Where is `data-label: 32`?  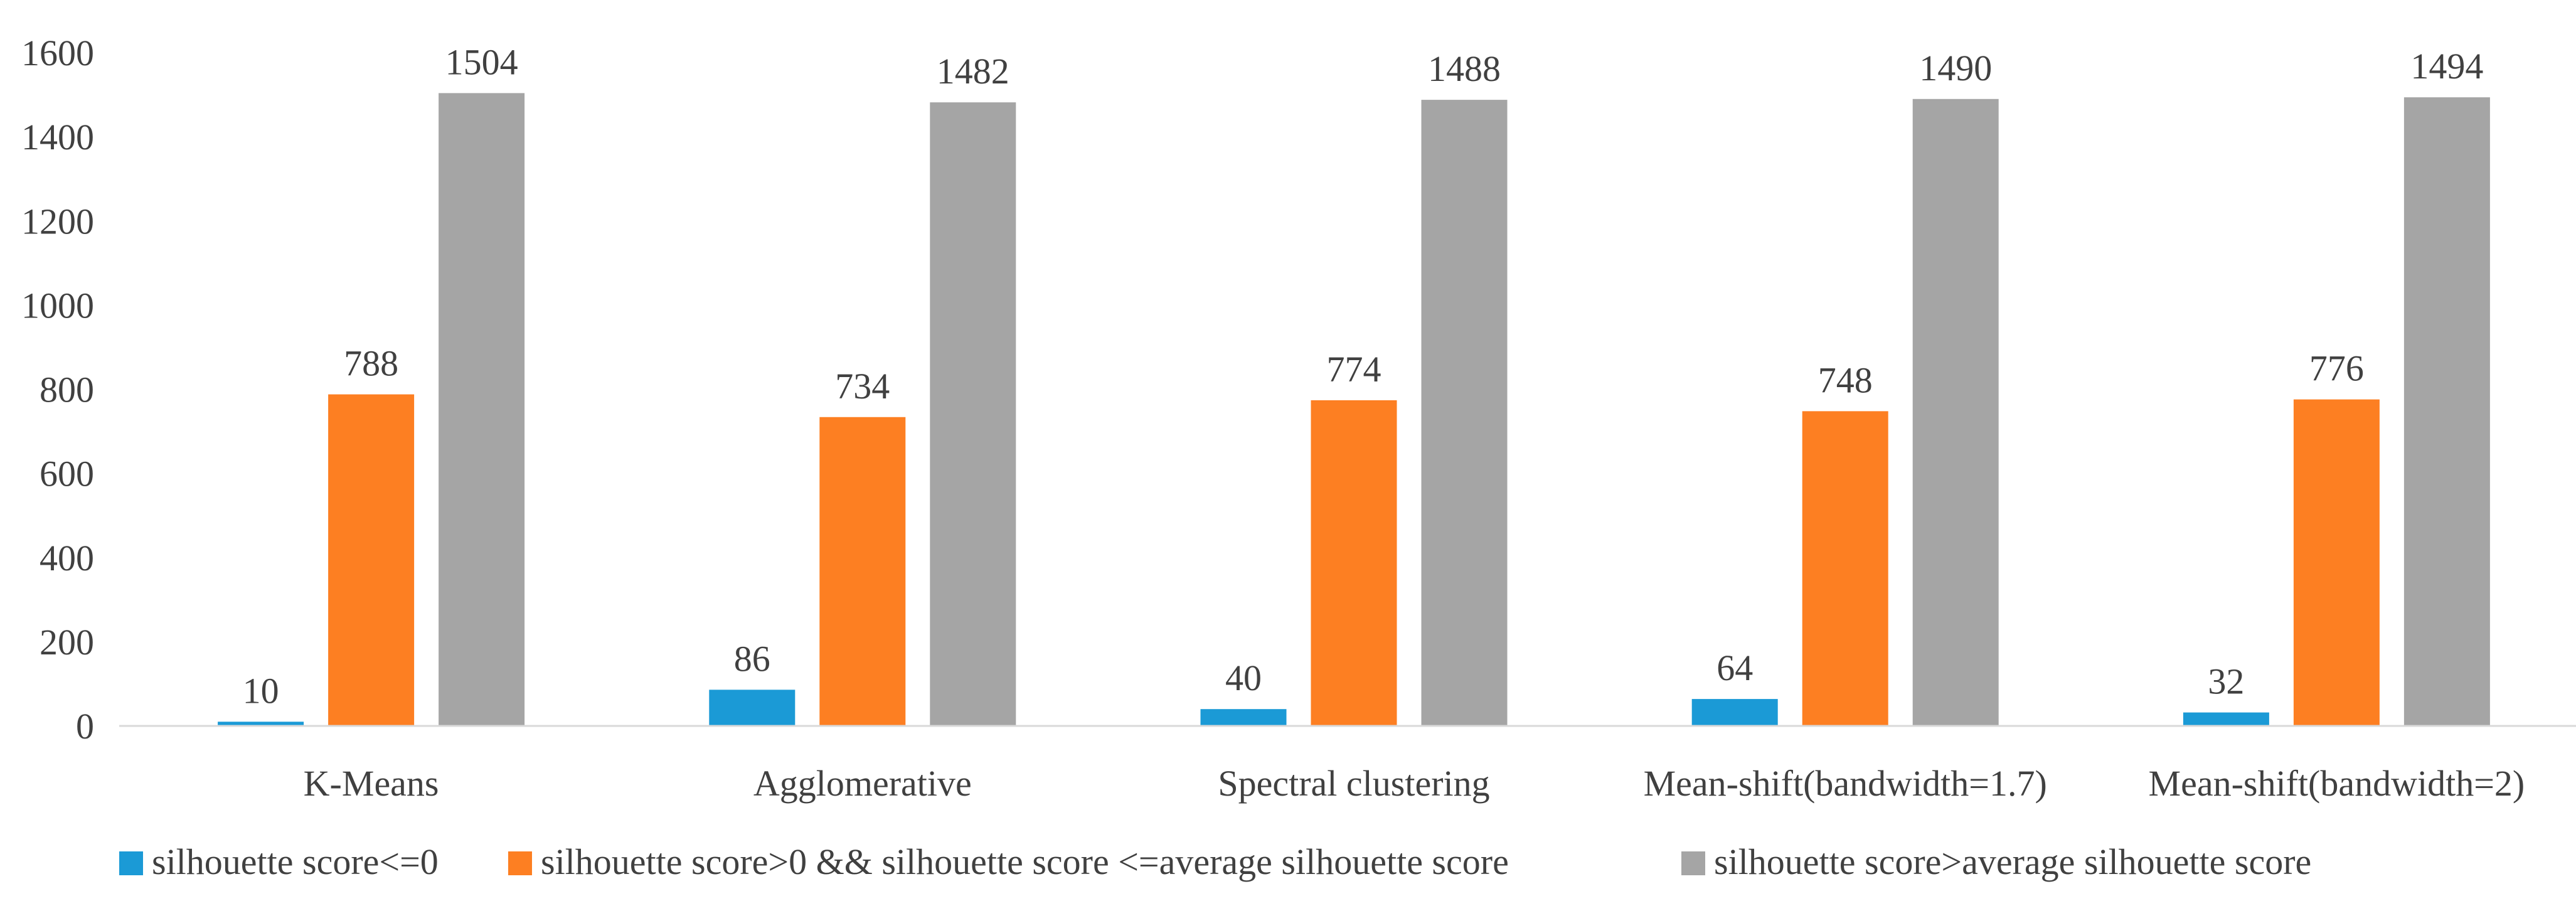 data-label: 32 is located at coordinates (2226, 681).